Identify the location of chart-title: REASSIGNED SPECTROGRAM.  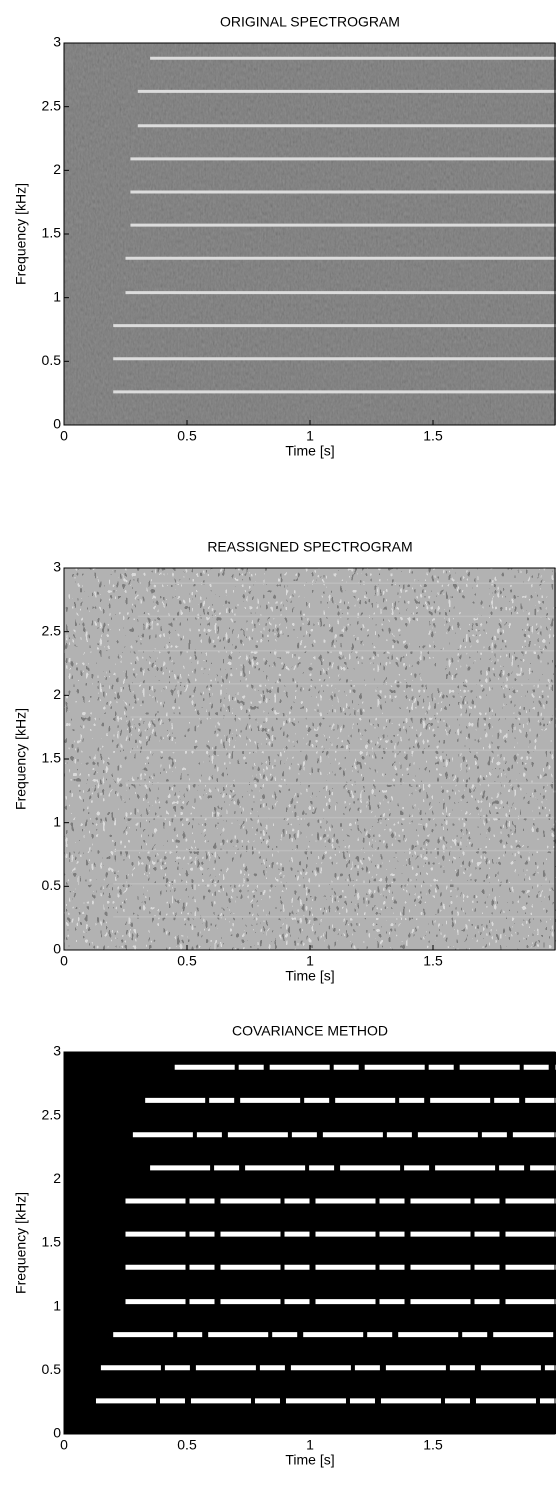
(309, 547).